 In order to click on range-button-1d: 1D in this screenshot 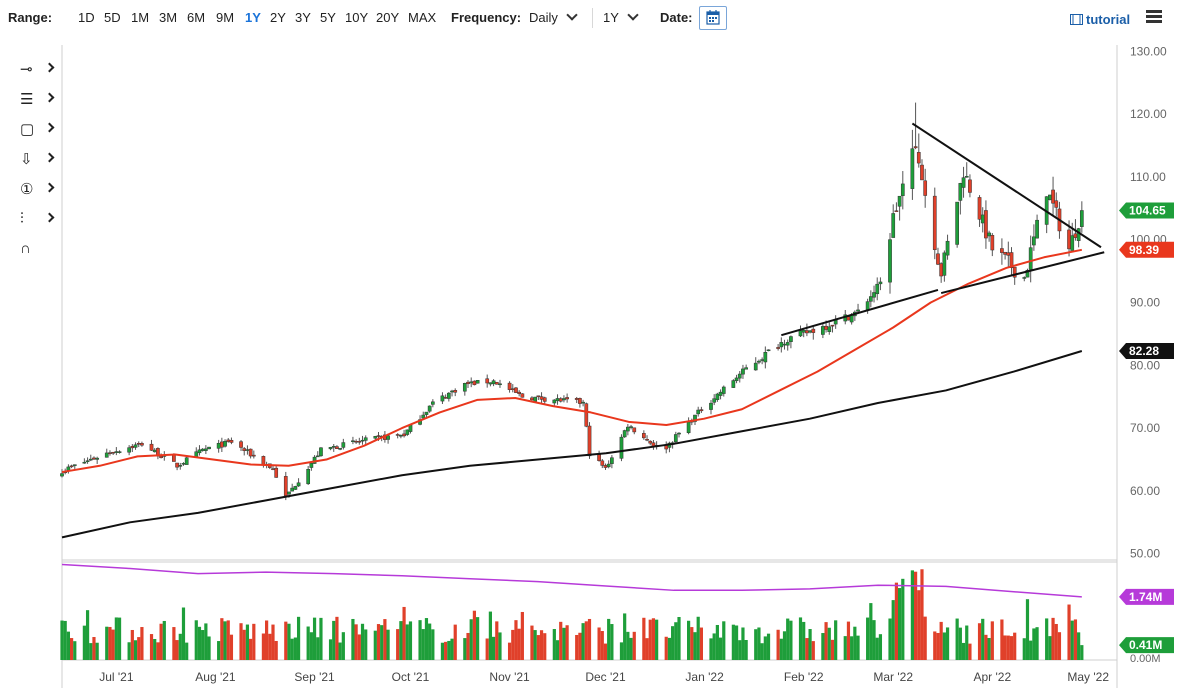, I will do `click(86, 17)`.